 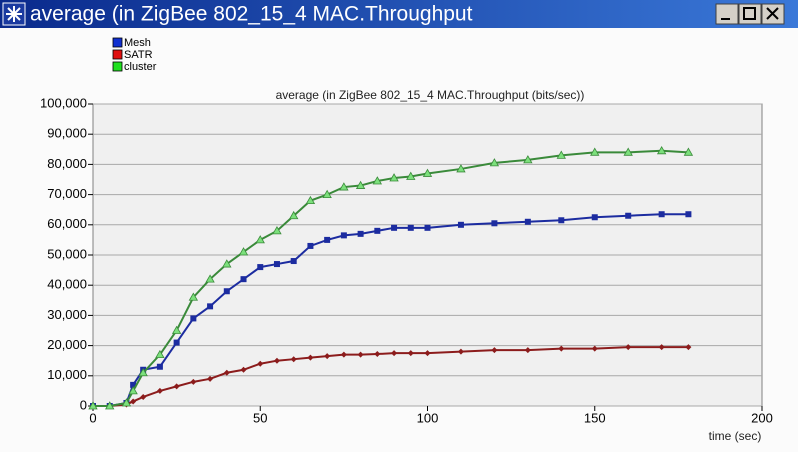 I want to click on y-tick-label: 80,000, so click(x=67, y=163).